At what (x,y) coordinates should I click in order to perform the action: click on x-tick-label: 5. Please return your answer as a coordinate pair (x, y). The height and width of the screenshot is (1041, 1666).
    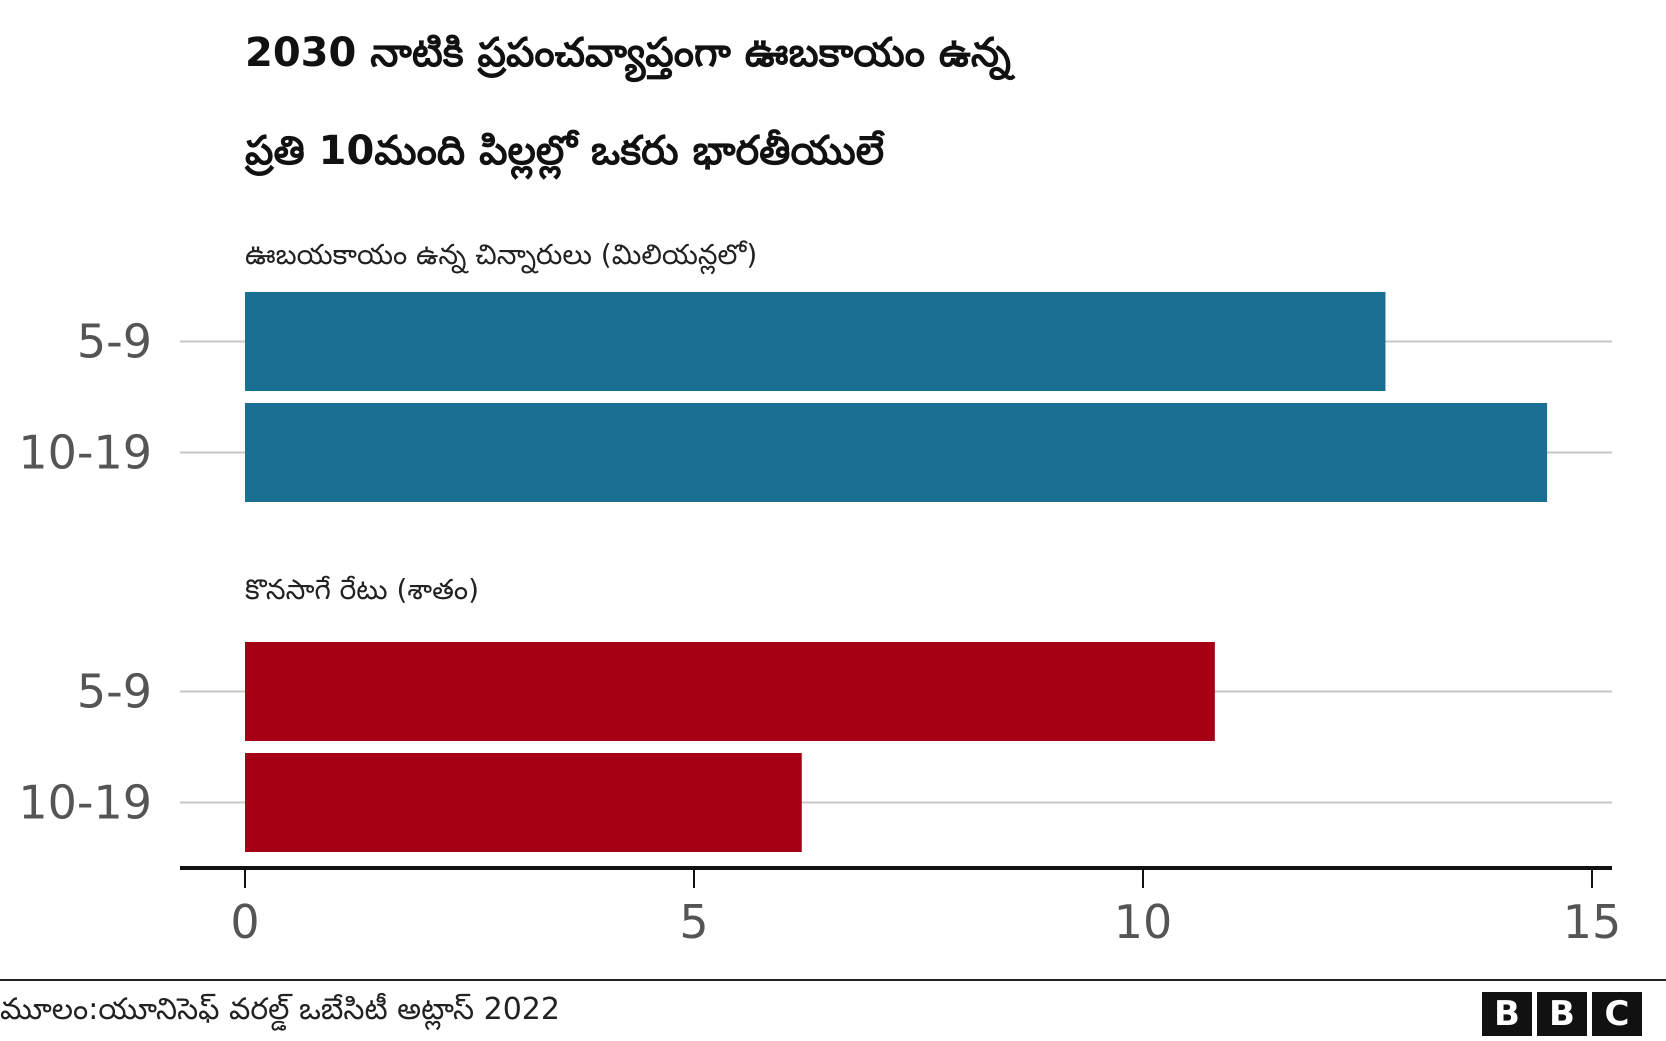
    Looking at the image, I should click on (693, 922).